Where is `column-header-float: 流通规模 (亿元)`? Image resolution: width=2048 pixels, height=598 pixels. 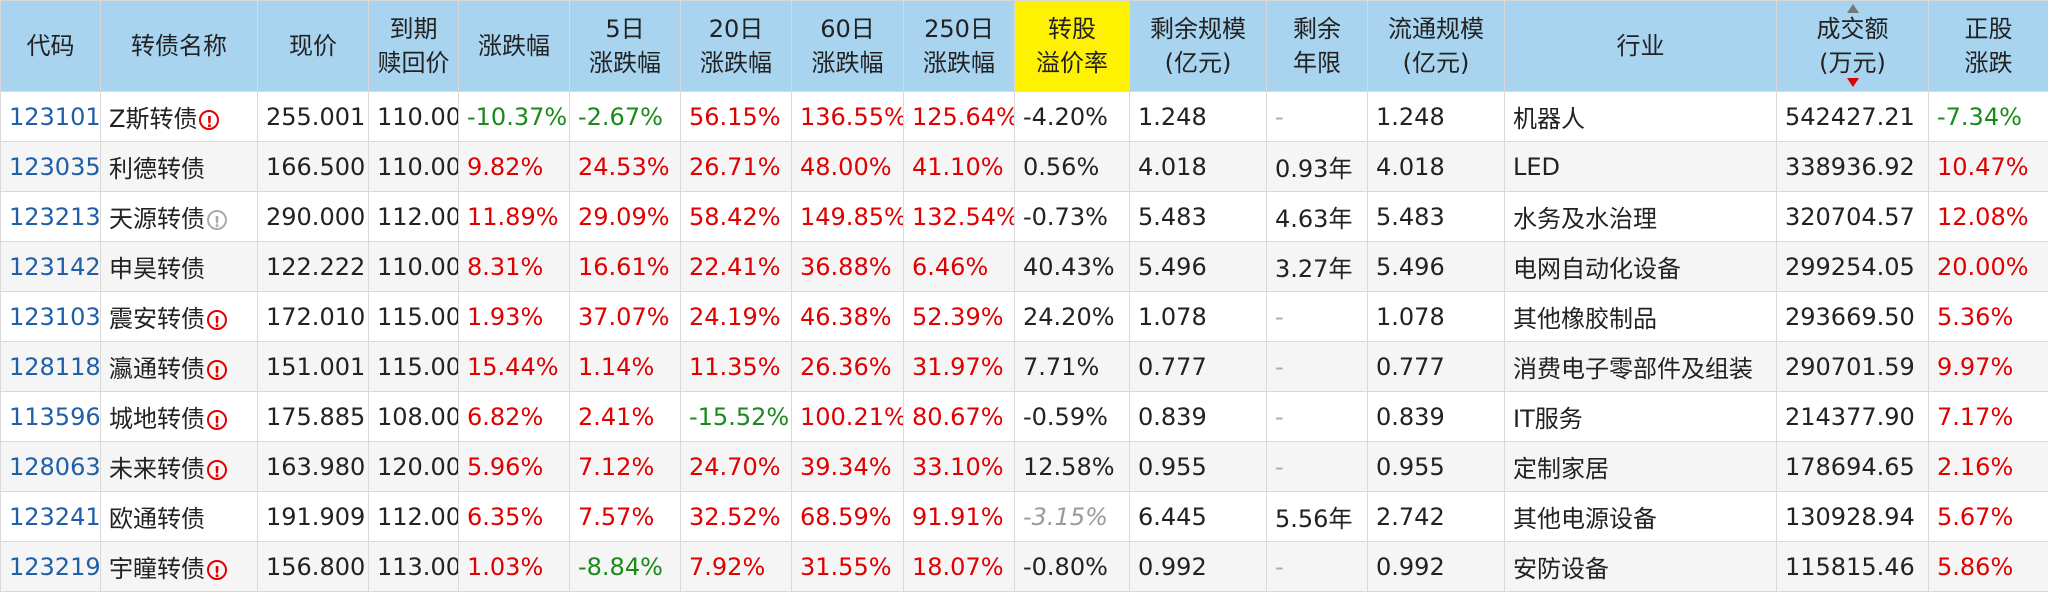 column-header-float: 流通规模 (亿元) is located at coordinates (1436, 46).